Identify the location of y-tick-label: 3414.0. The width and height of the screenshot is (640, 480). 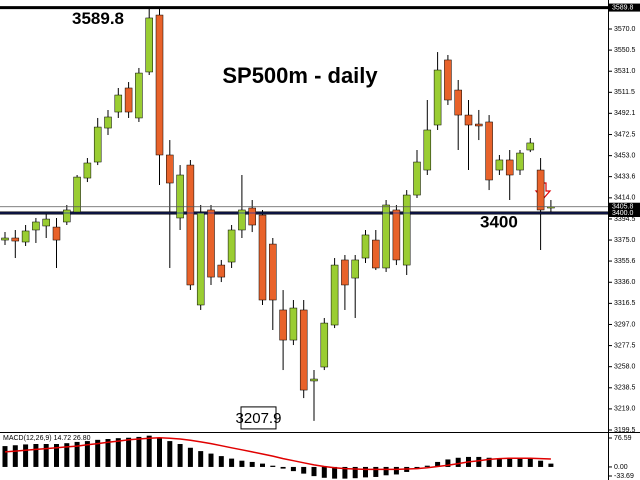
(625, 198).